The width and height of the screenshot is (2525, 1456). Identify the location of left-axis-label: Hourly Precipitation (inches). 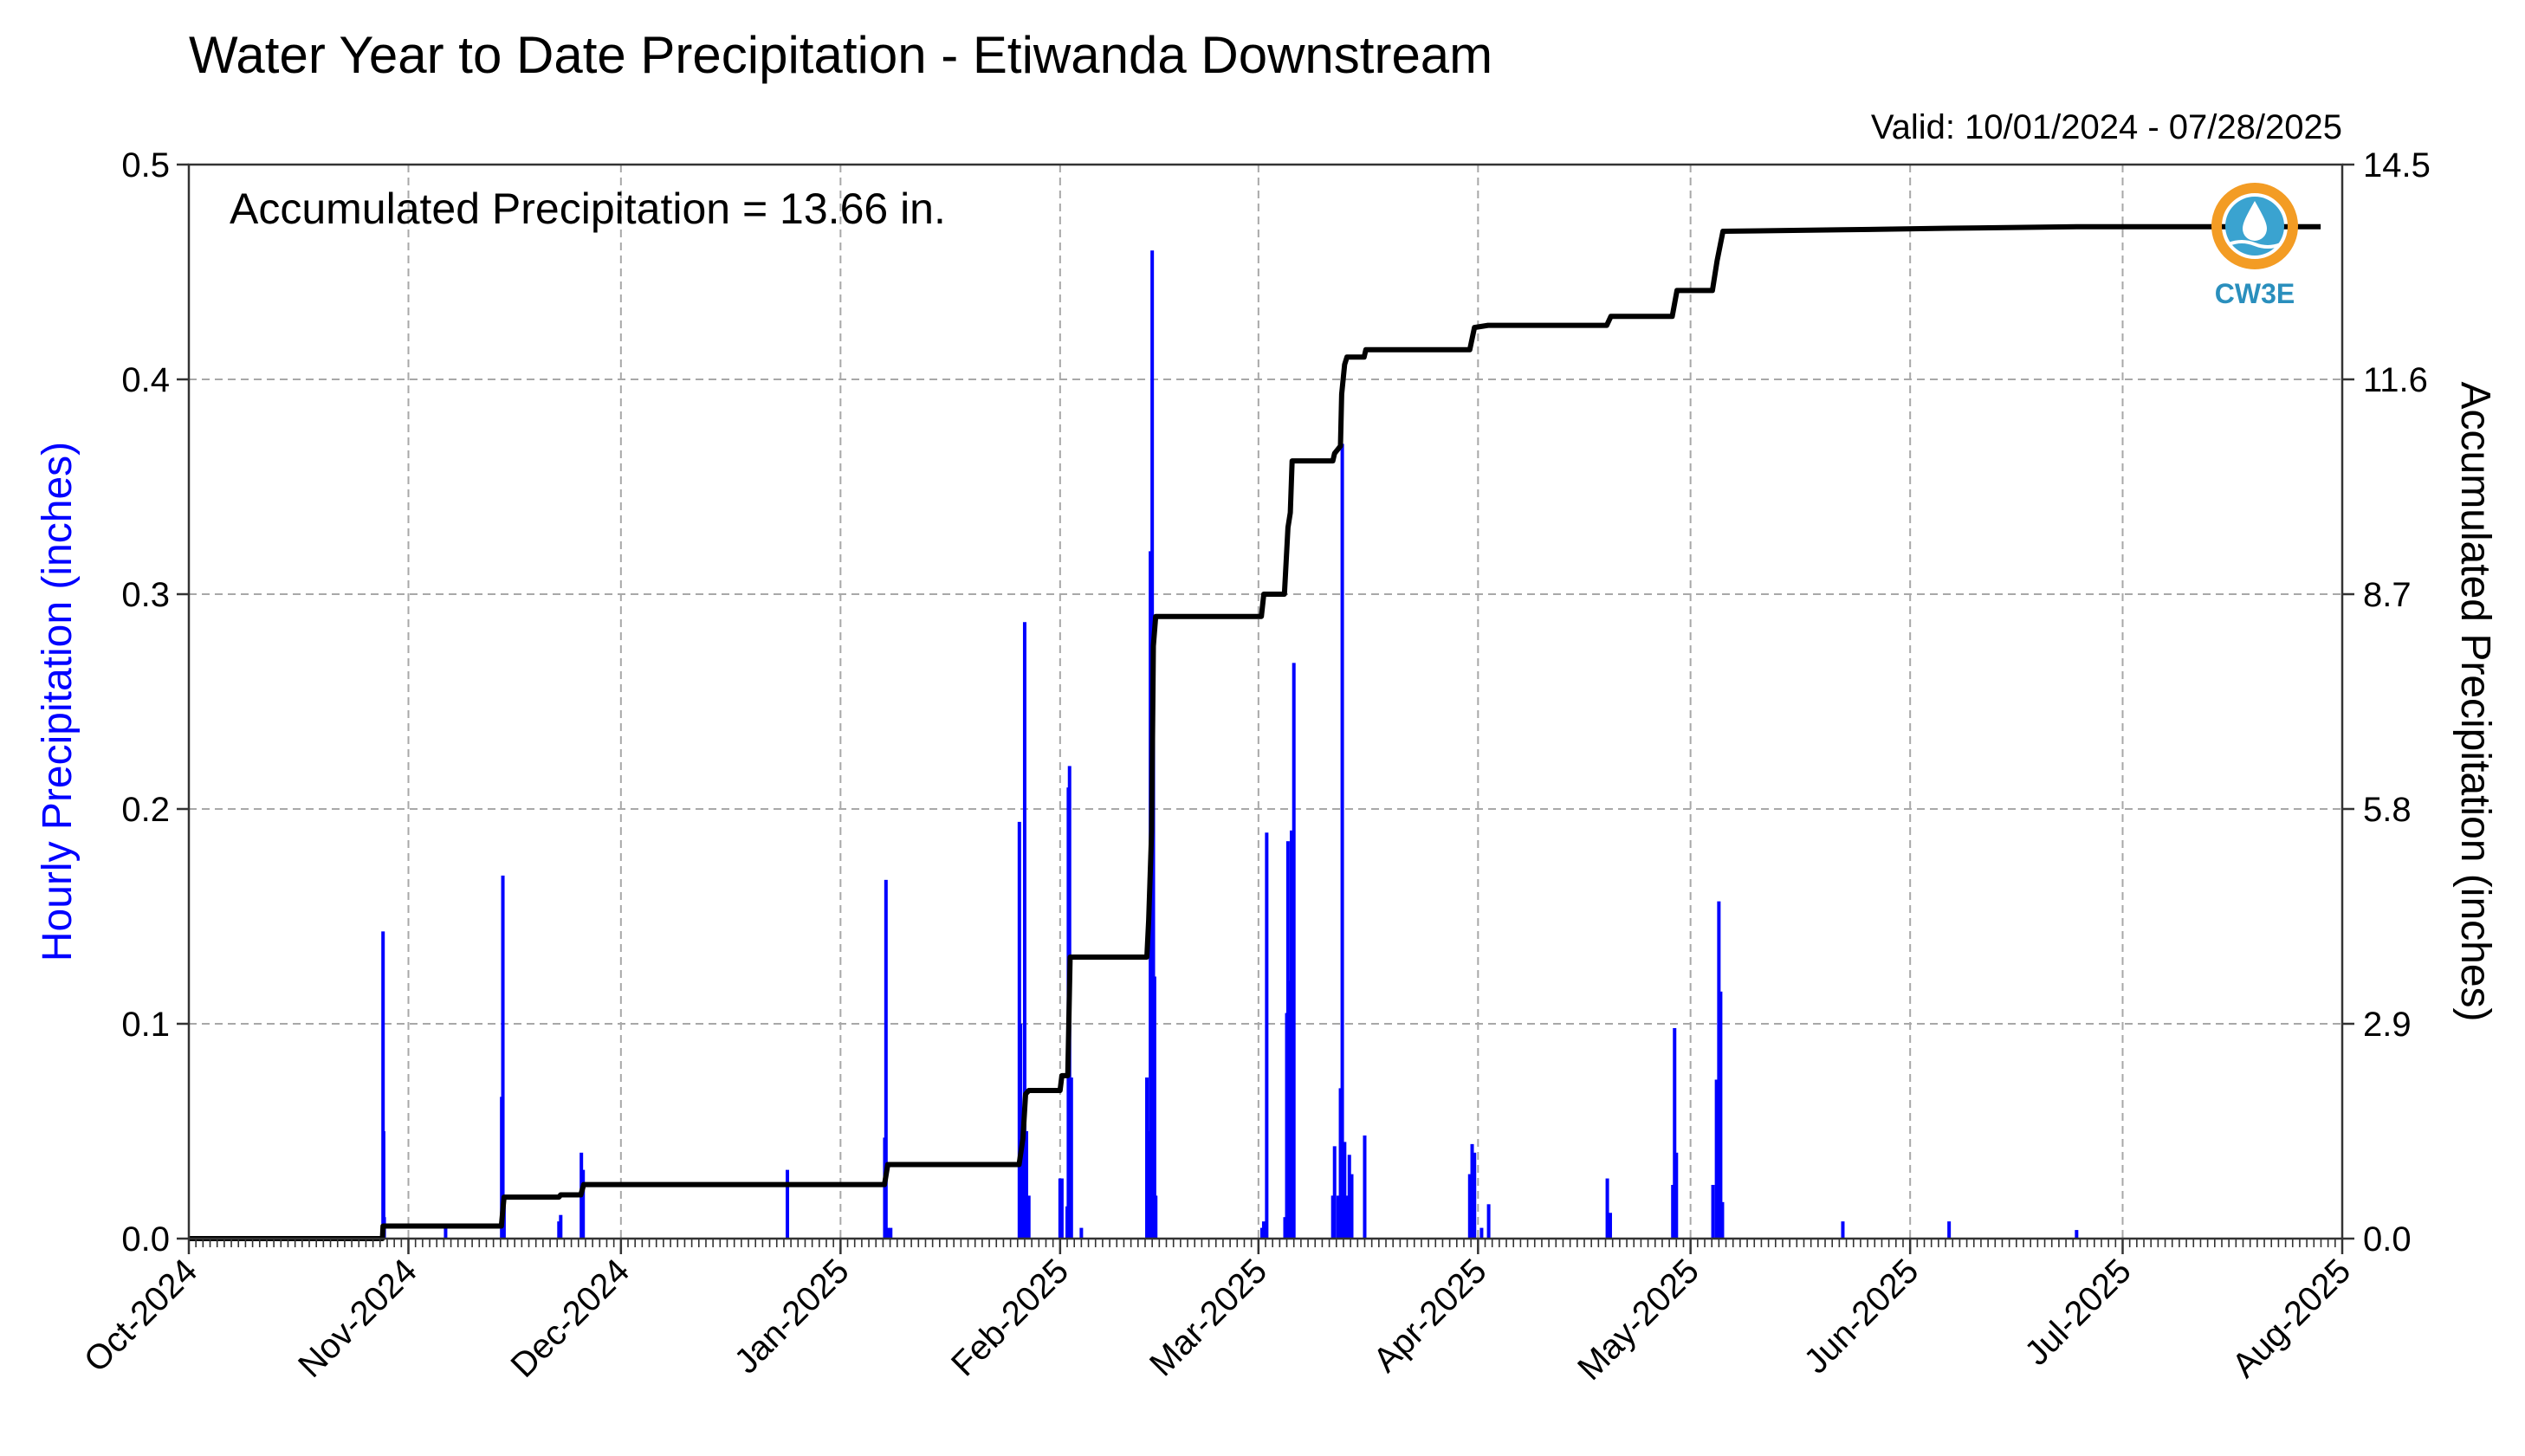
(58, 701).